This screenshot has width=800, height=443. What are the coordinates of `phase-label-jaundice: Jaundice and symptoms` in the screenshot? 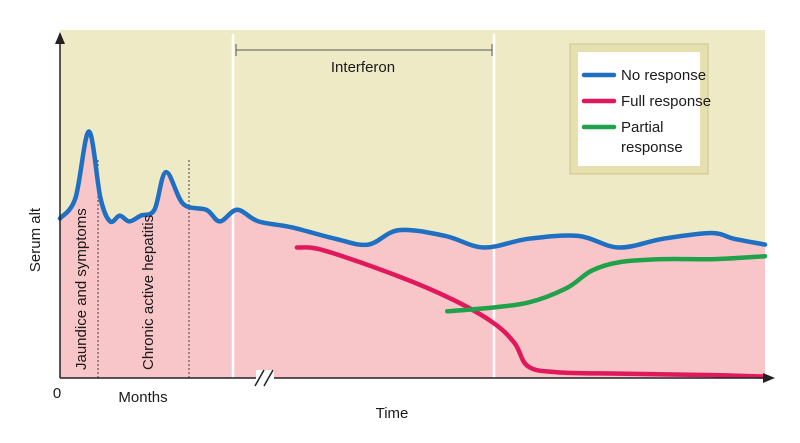 It's located at (81, 289).